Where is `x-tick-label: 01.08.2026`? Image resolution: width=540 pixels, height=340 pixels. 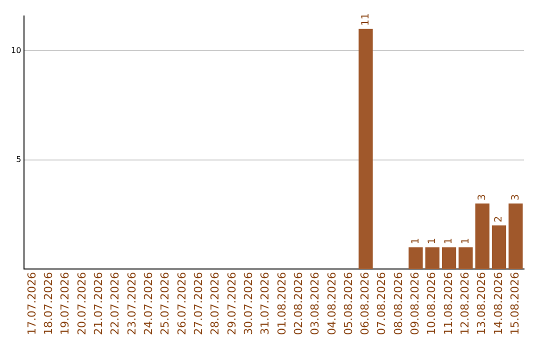
x-tick-label: 01.08.2026 is located at coordinates (281, 304).